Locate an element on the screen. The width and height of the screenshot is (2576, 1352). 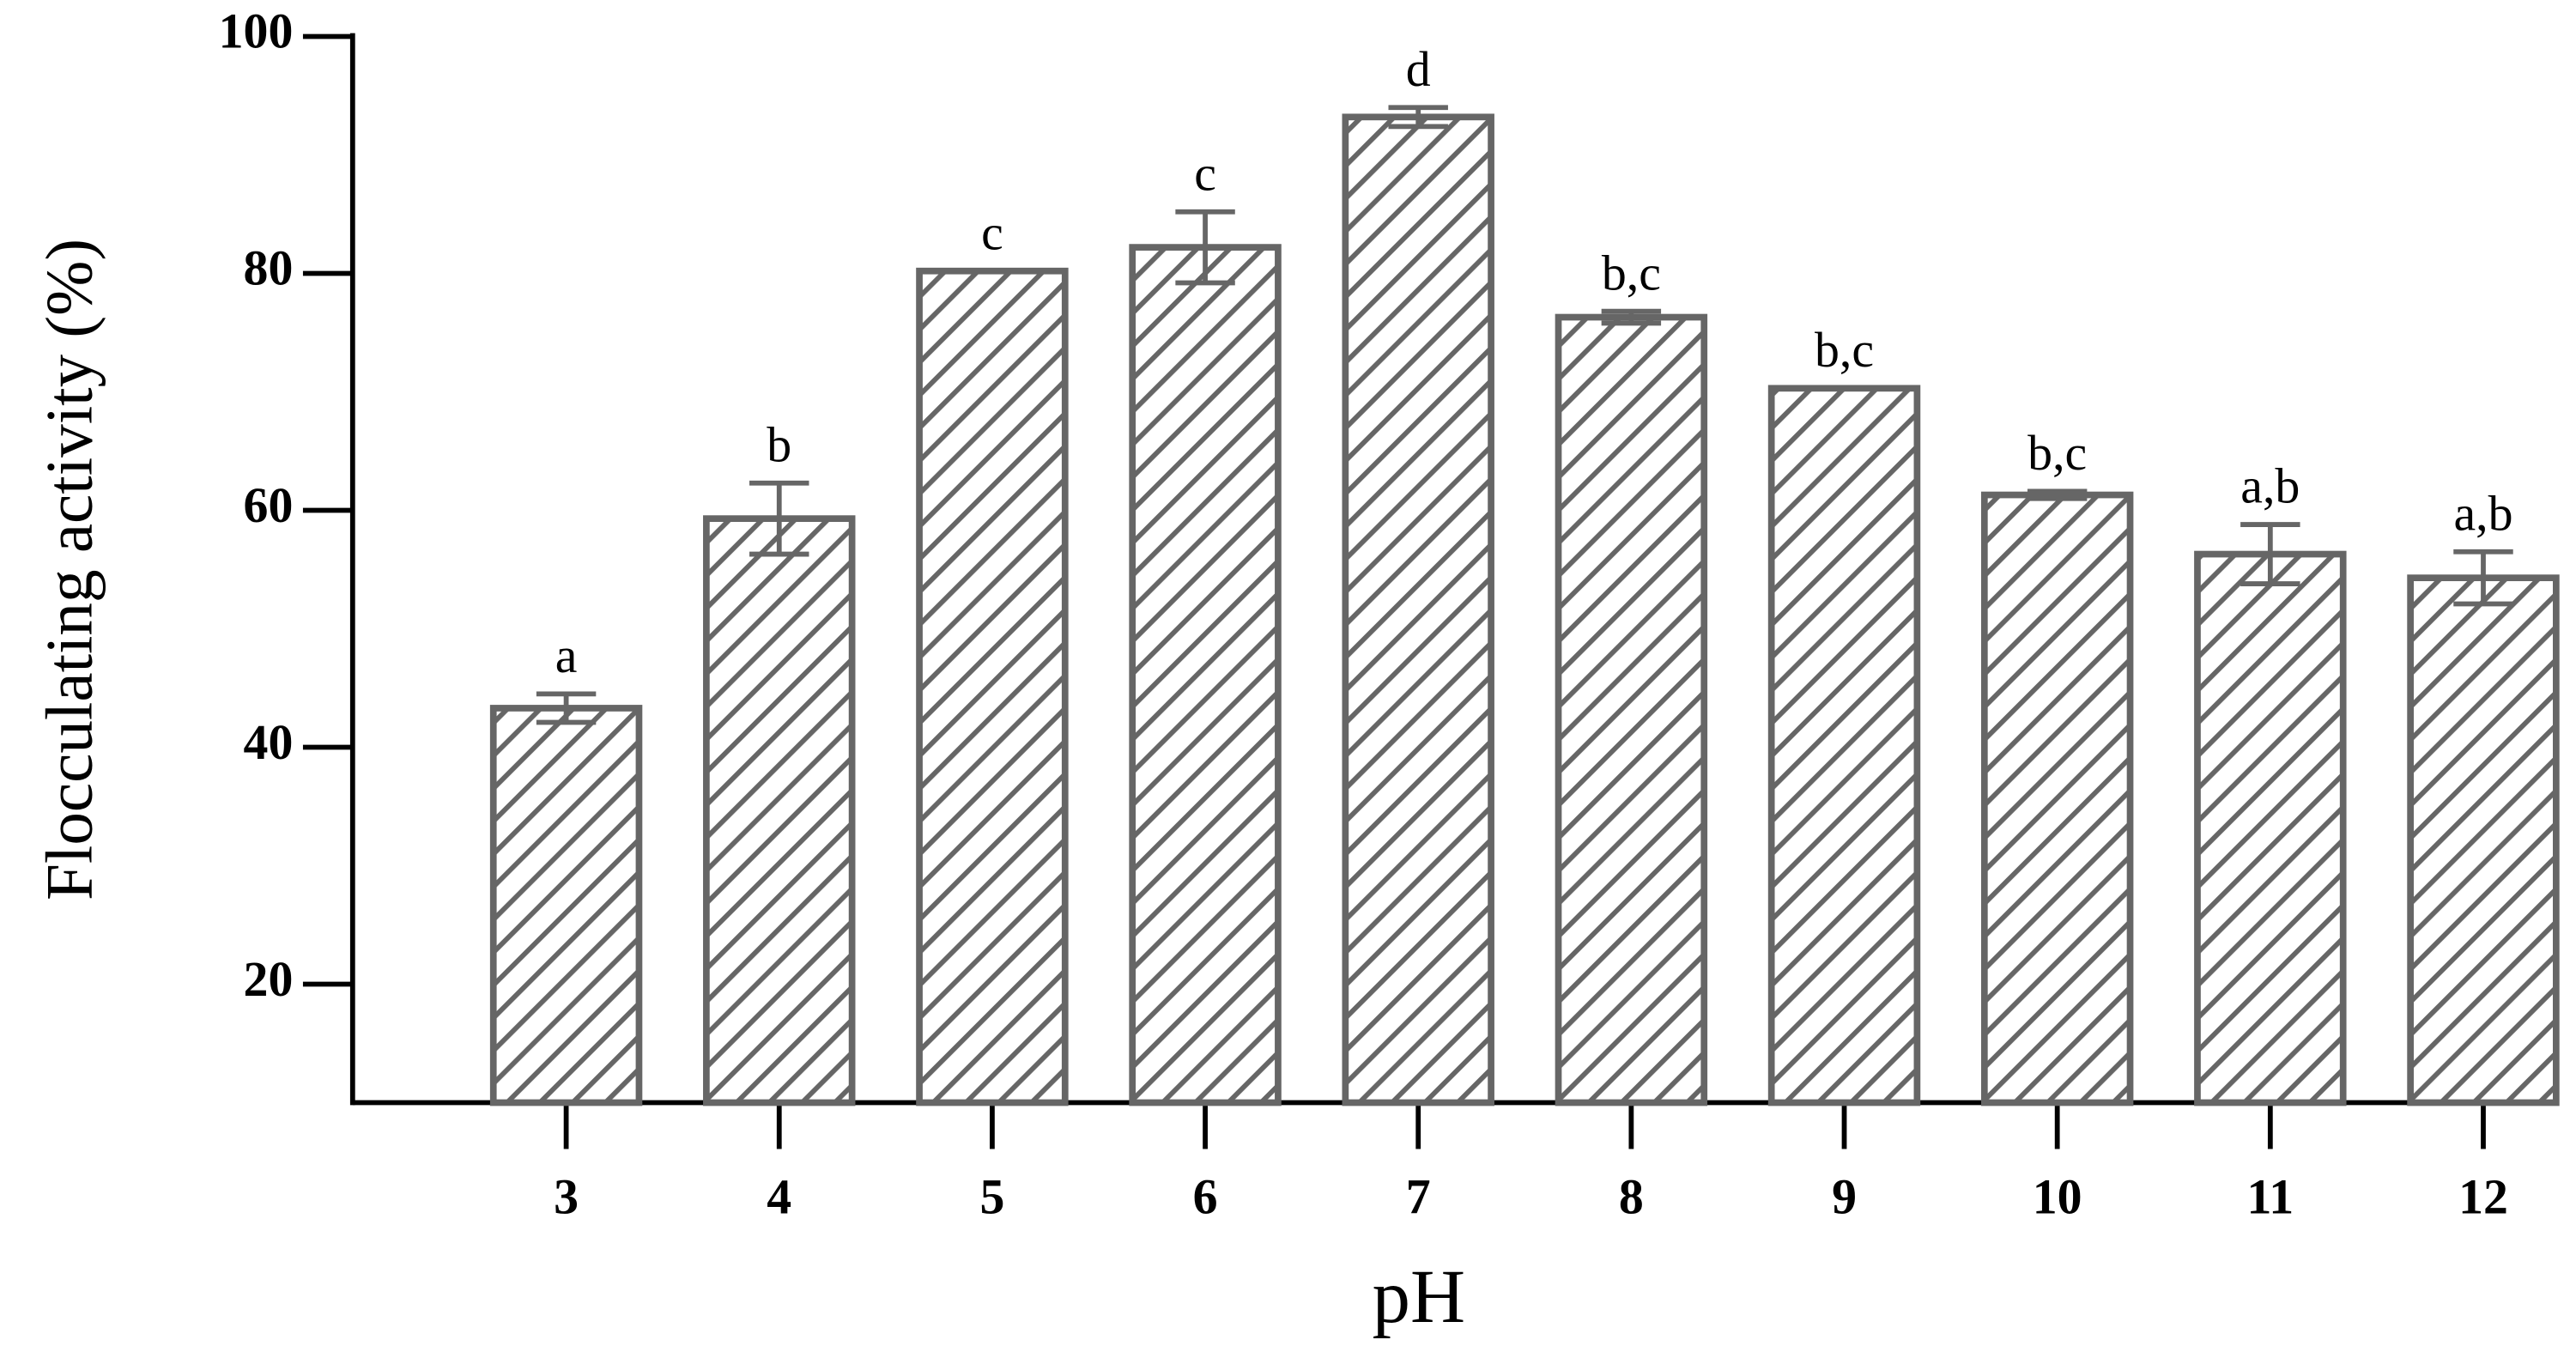
x-tick-label: 3 is located at coordinates (566, 1197).